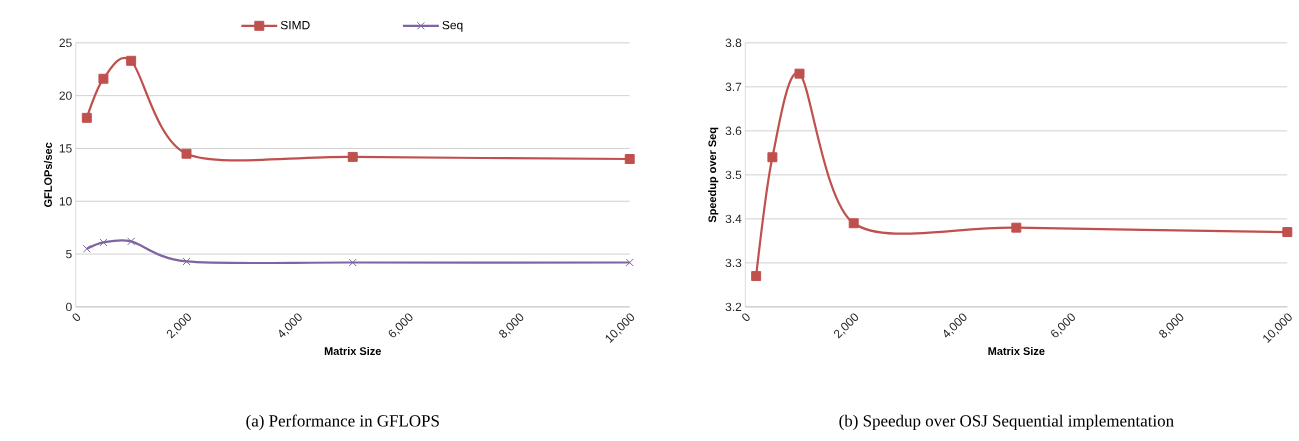  I want to click on text: (b) Speedup over OSJ Sequential implementation, so click(1006, 422).